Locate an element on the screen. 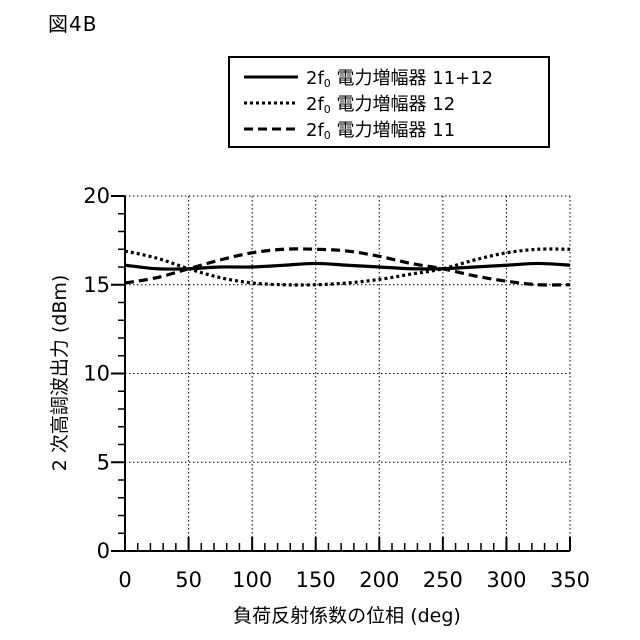 The image size is (640, 640). y-tick-label: 15 is located at coordinates (96, 285).